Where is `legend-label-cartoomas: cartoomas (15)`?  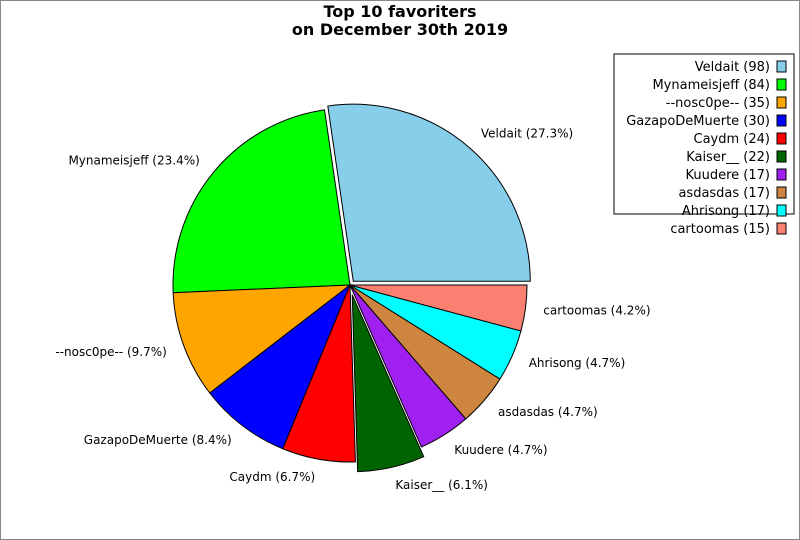
legend-label-cartoomas: cartoomas (15) is located at coordinates (720, 229).